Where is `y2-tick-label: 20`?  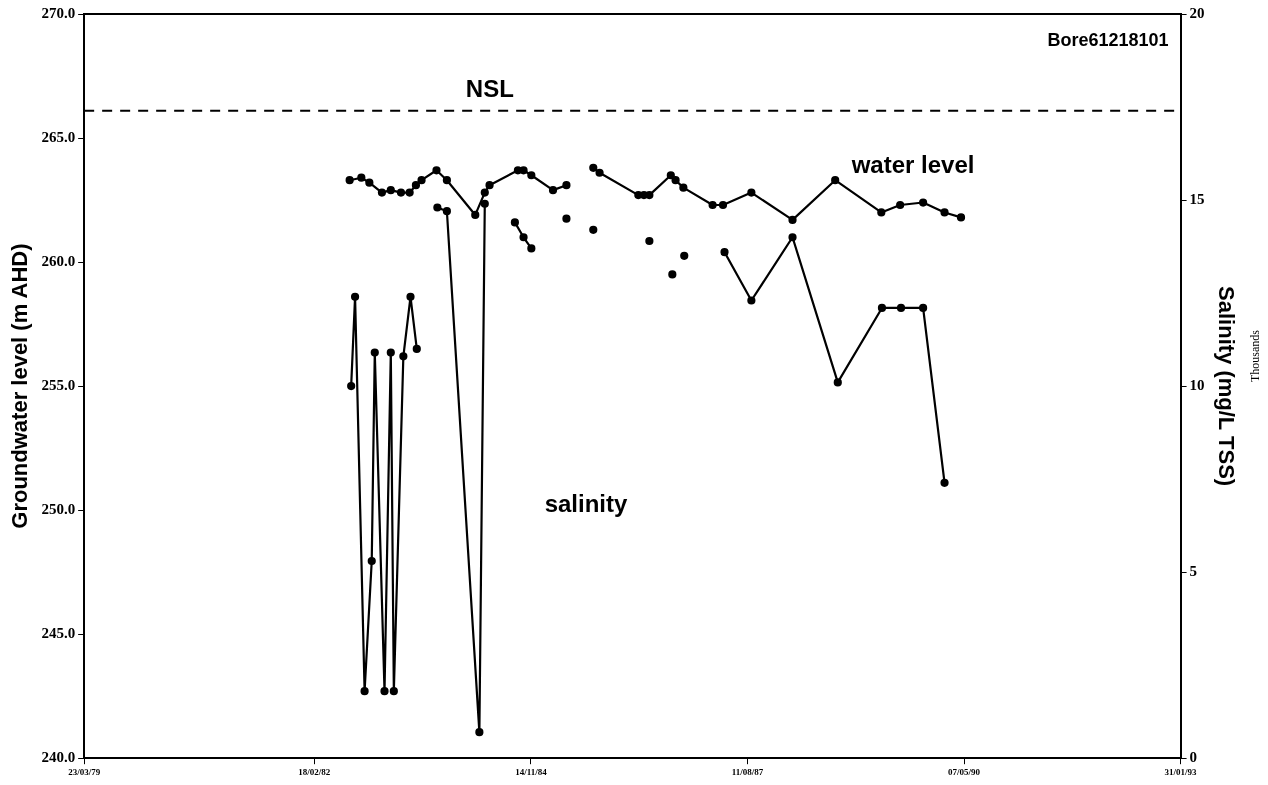 y2-tick-label: 20 is located at coordinates (1197, 12).